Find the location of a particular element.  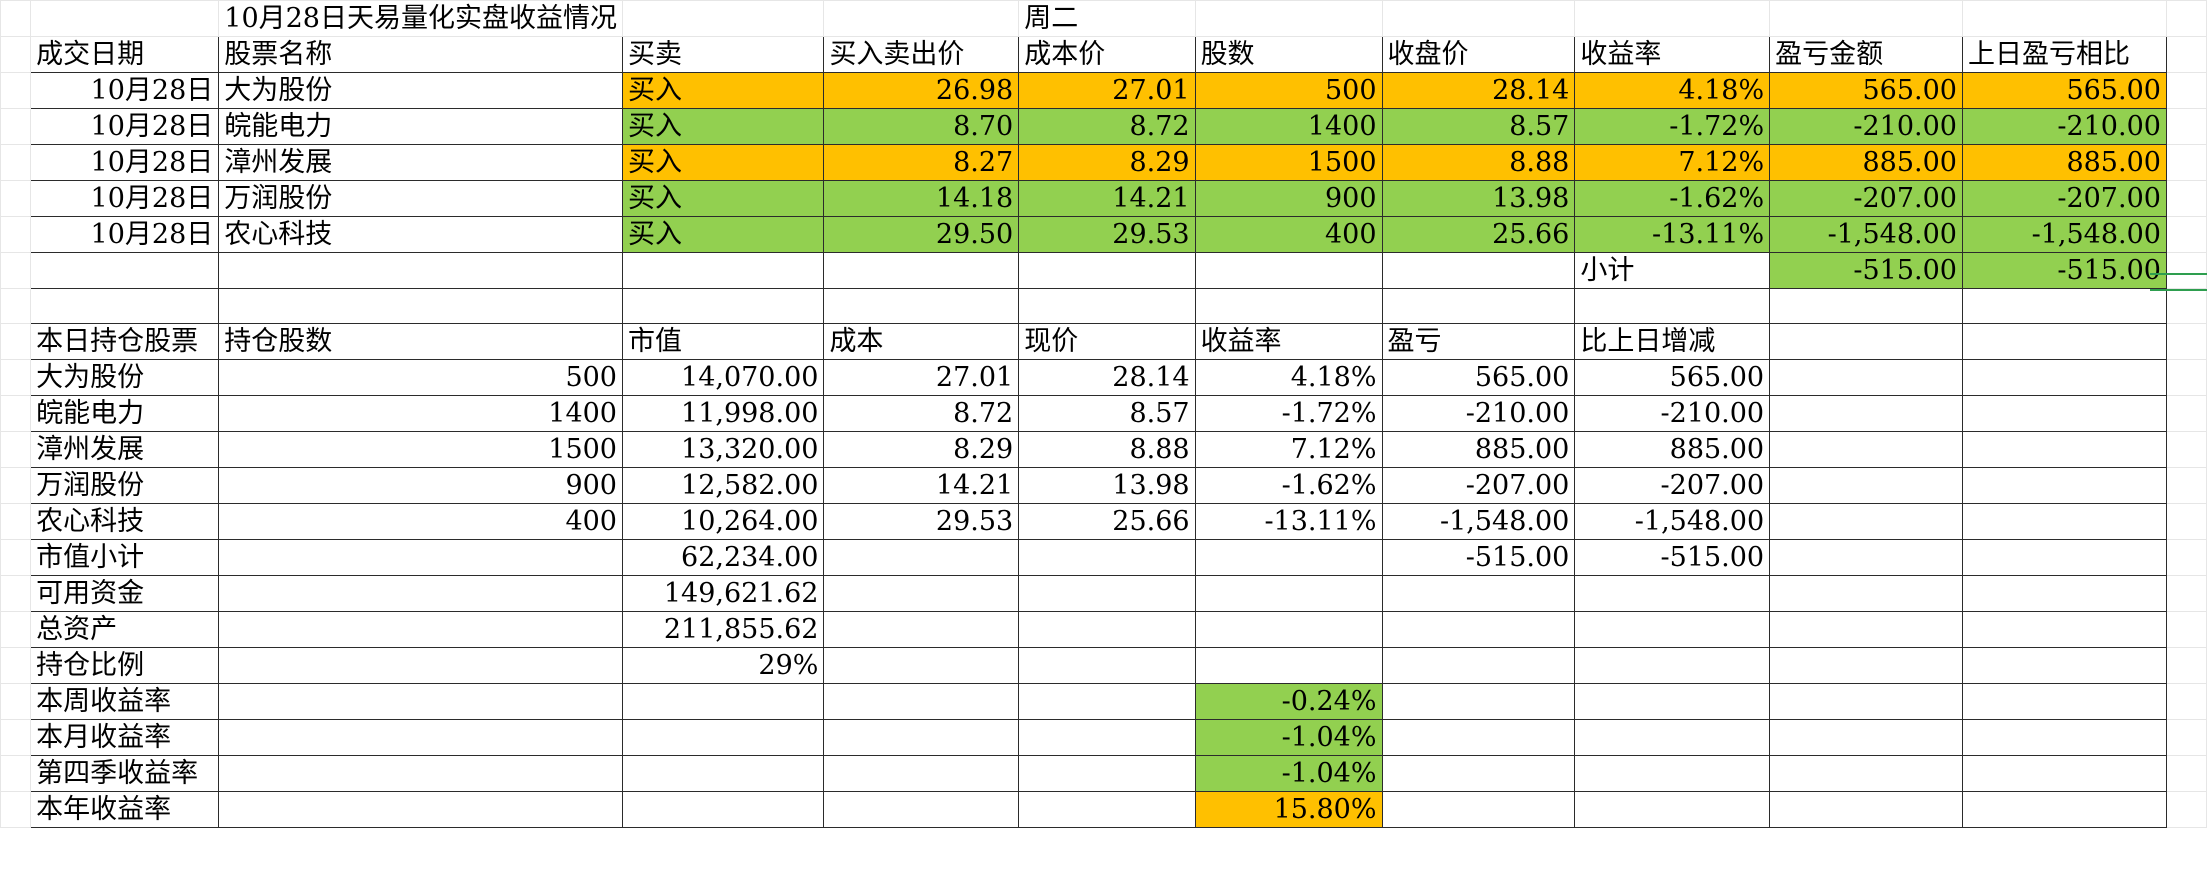

share-count: 500 is located at coordinates (420, 377).